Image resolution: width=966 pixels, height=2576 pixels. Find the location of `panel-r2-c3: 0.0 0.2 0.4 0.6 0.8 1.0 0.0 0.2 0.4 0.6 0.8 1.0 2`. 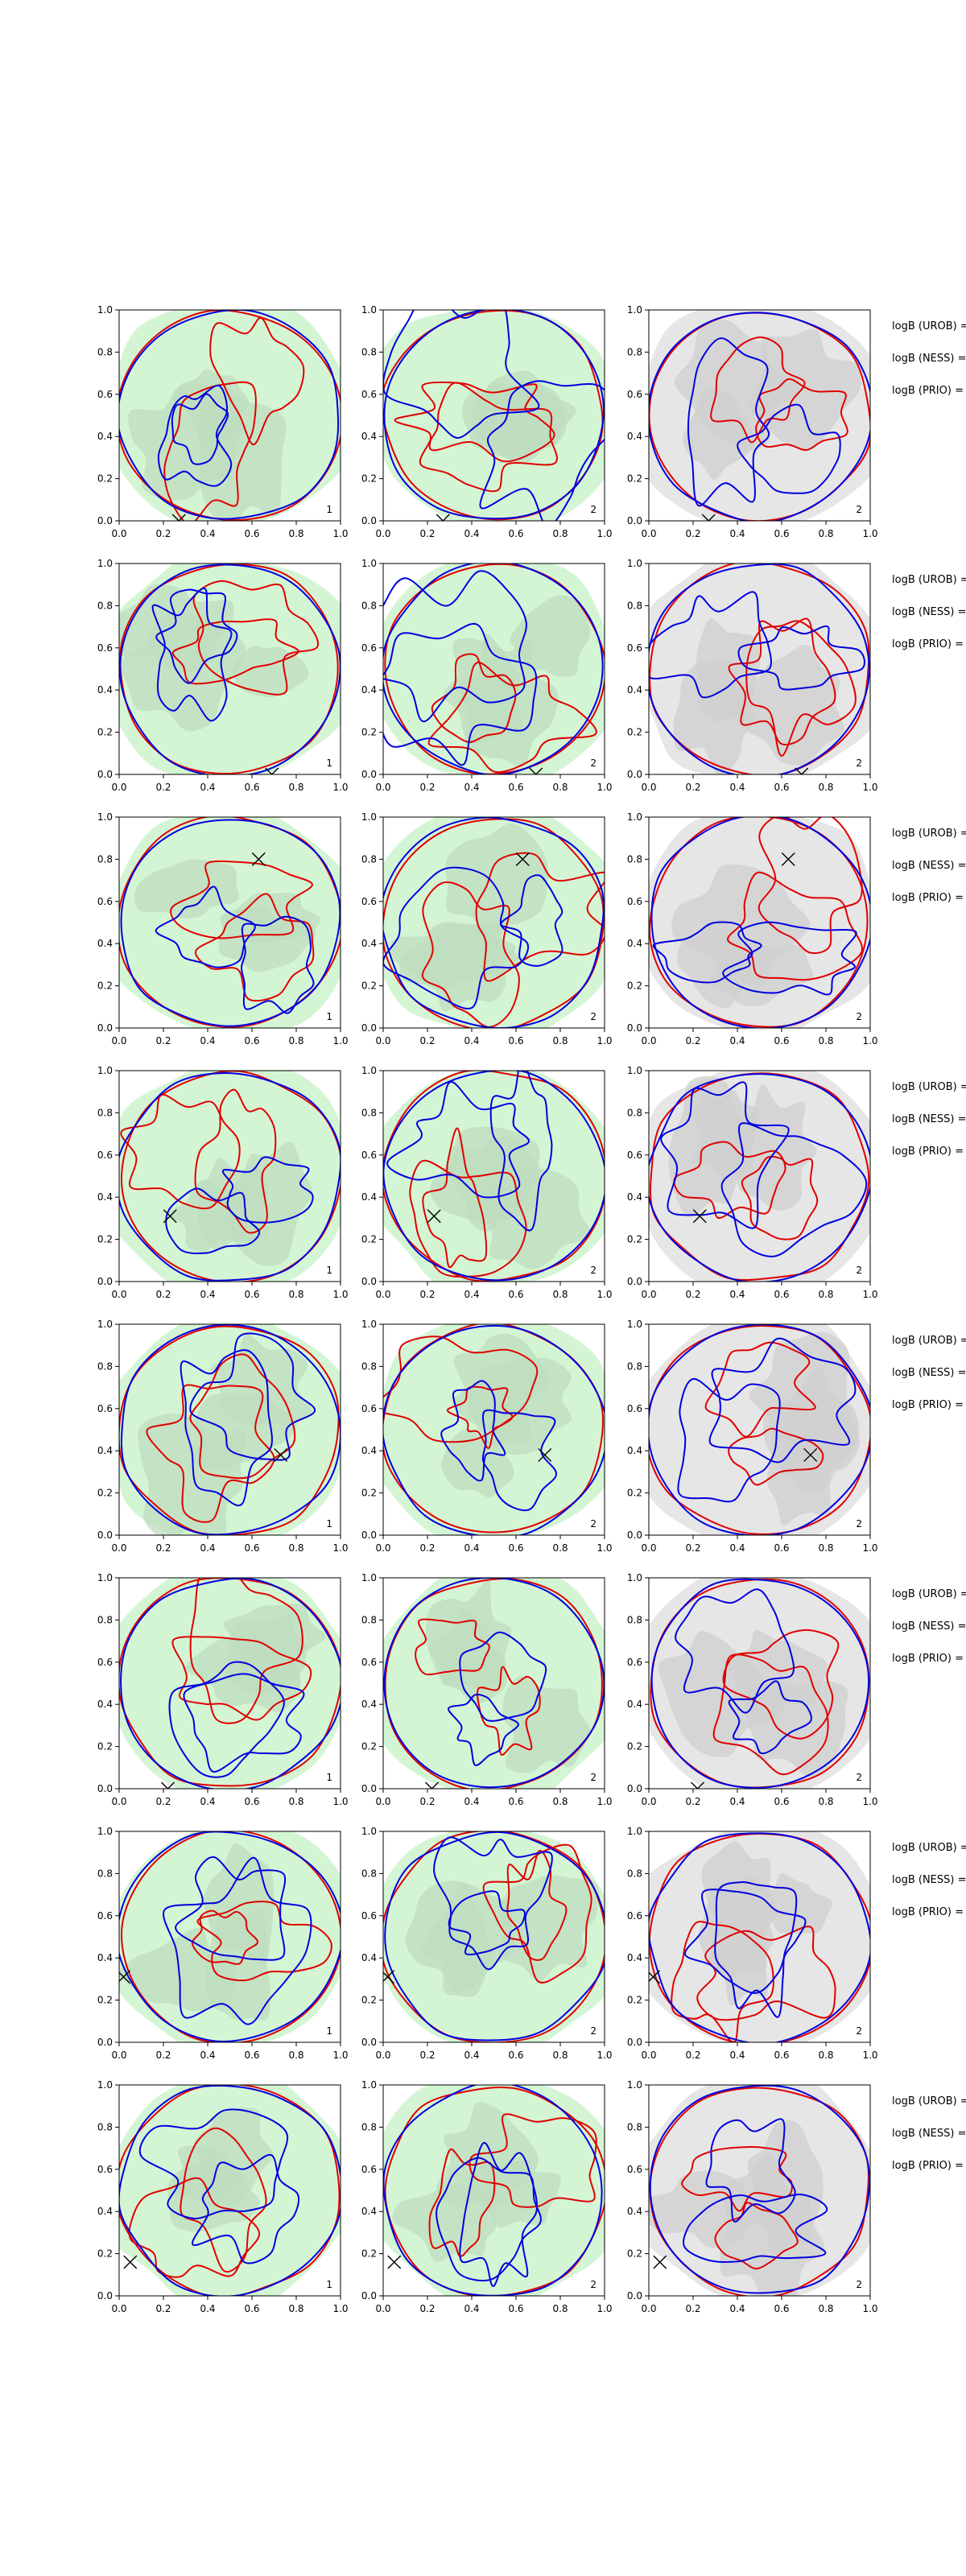

panel-r2-c3: 0.0 0.2 0.4 0.6 0.8 1.0 0.0 0.2 0.4 0.6 0.8 1.0 2 is located at coordinates (752, 675).